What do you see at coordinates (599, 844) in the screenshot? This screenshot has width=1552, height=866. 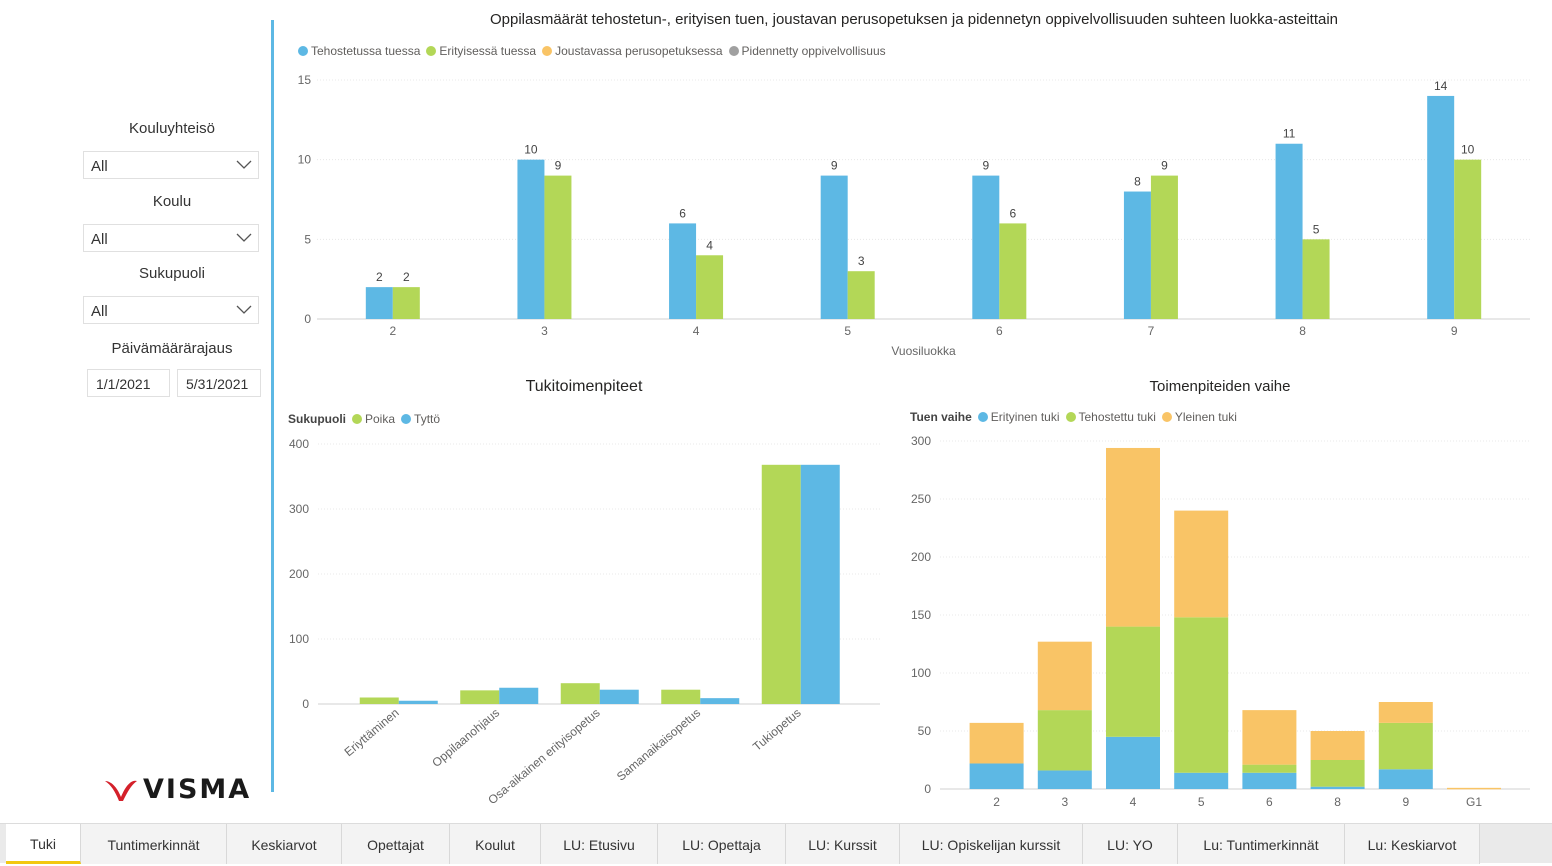 I see `tab-lu-etusivu: LU: Etusivu` at bounding box center [599, 844].